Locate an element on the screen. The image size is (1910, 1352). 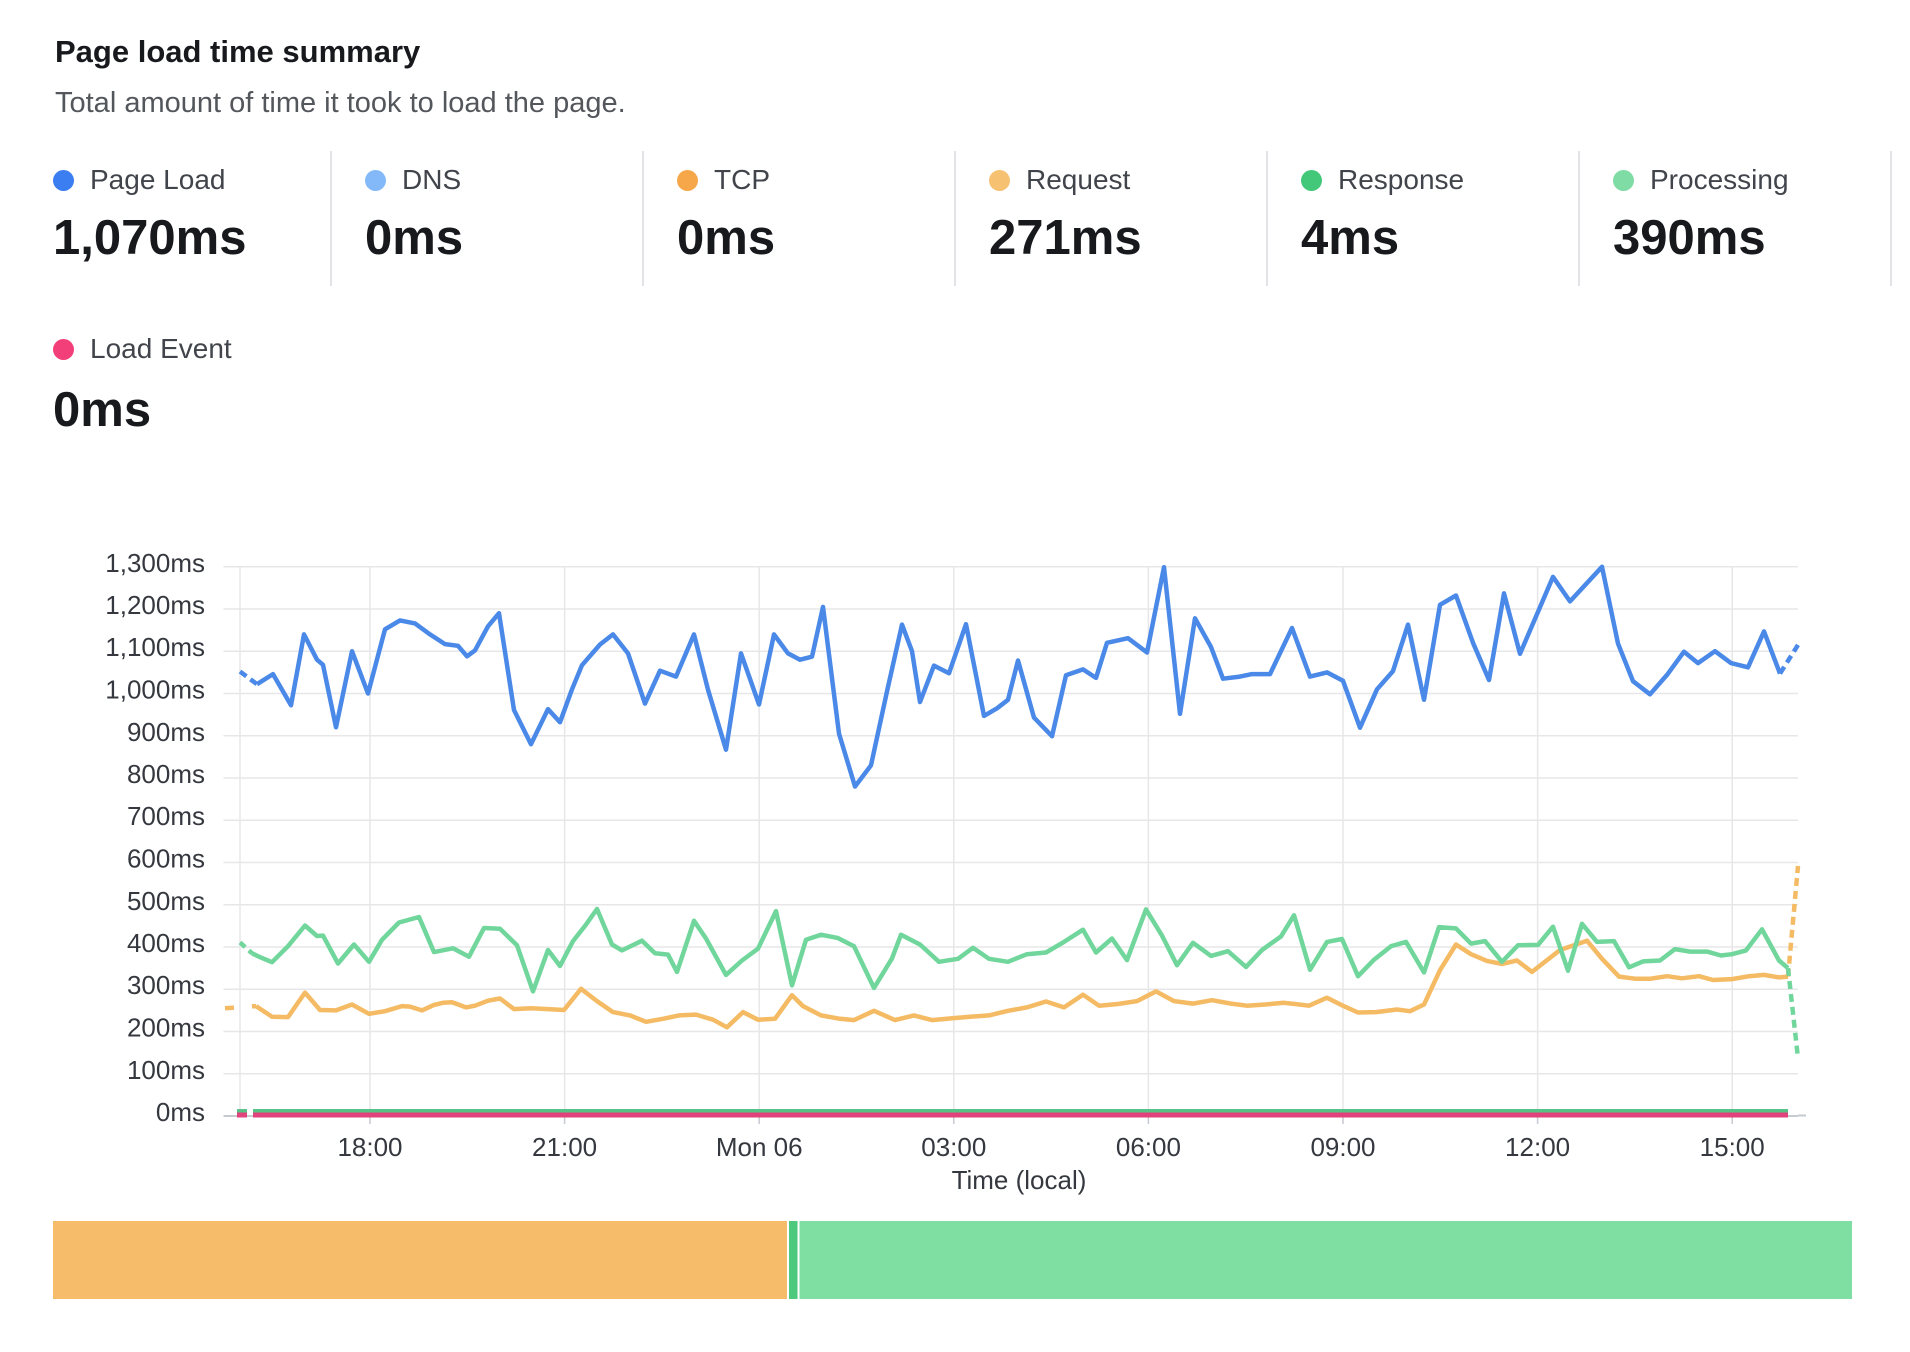
svg-text: 800ms is located at coordinates (166, 774).